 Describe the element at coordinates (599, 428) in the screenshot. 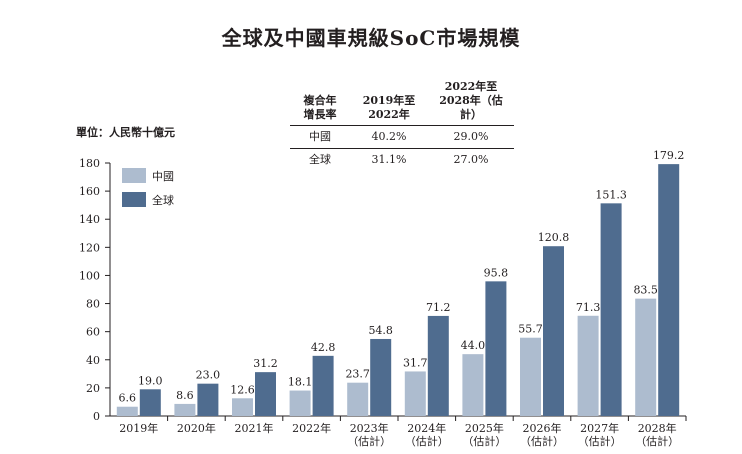

I see `x-tick-label-line: 2027年` at that location.